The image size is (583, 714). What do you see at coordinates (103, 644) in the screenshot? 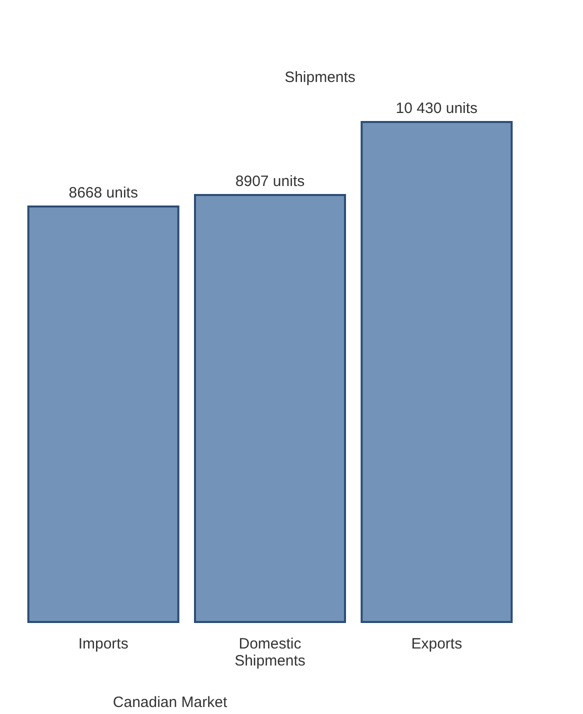
I see `x-tick-label: Imports` at bounding box center [103, 644].